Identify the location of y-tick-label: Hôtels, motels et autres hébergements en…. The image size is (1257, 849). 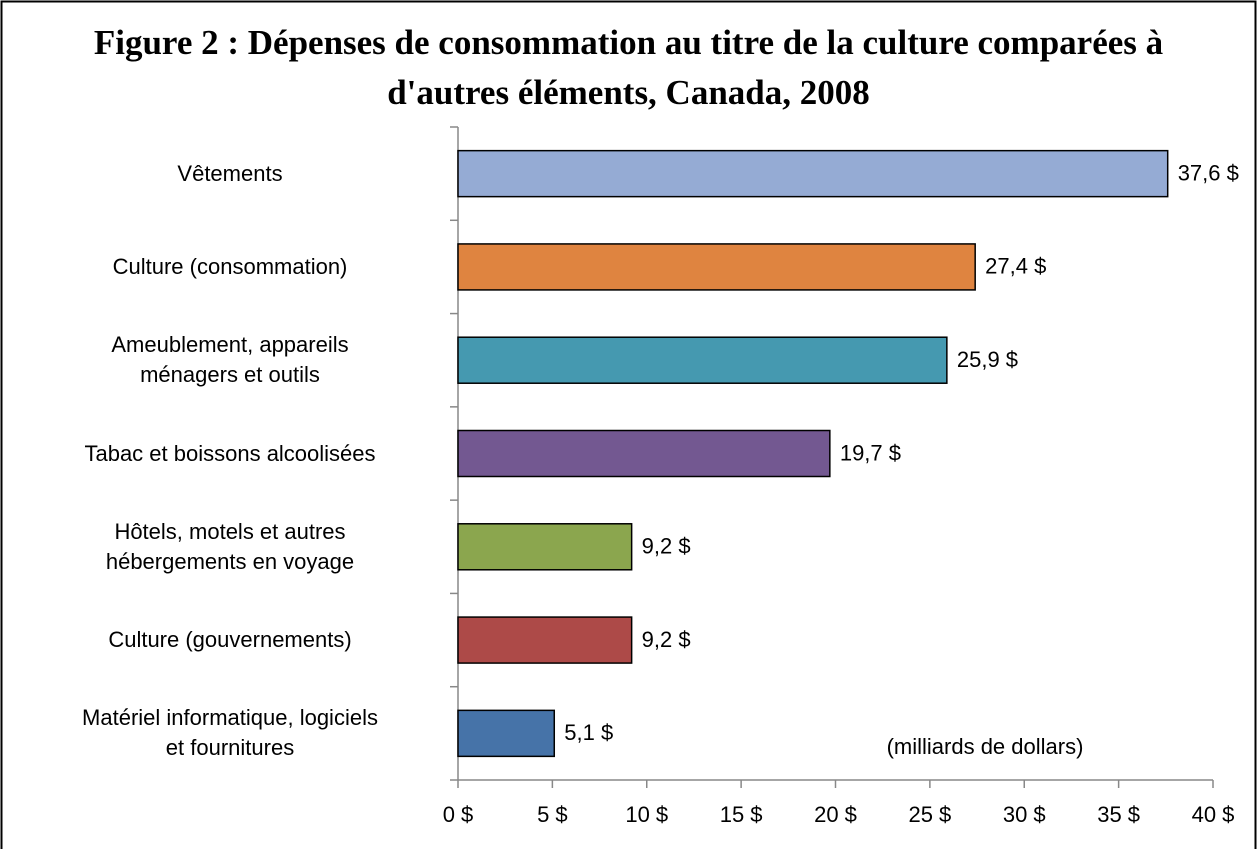
(230, 546).